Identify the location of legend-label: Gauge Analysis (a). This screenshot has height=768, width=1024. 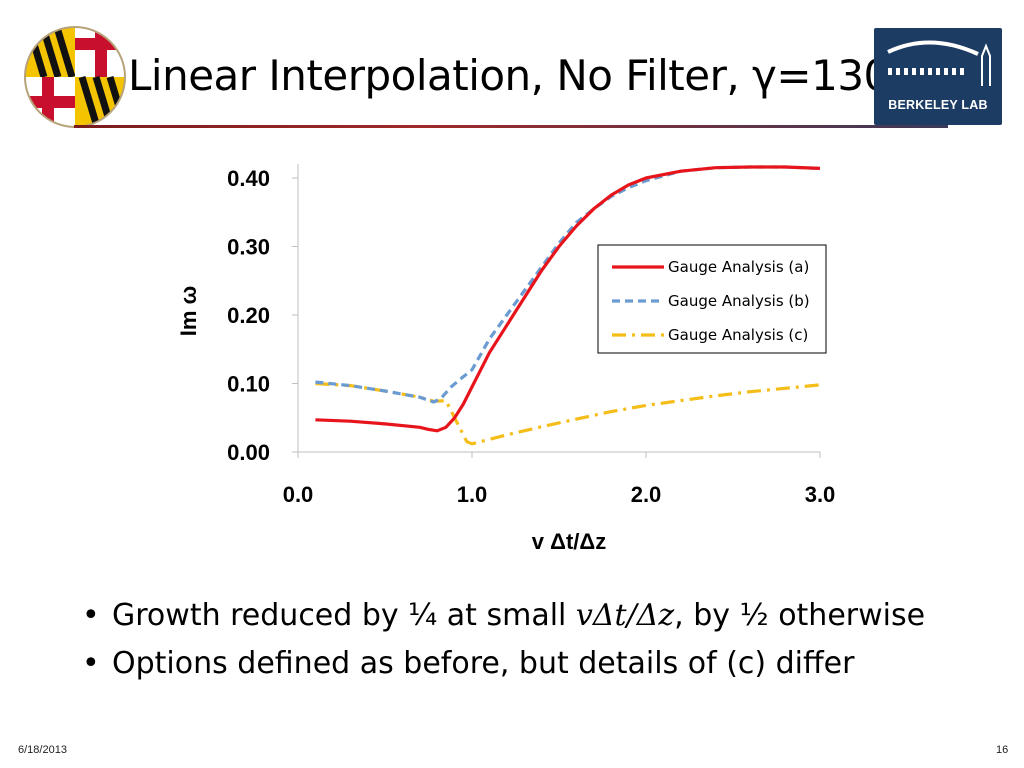
(738, 267).